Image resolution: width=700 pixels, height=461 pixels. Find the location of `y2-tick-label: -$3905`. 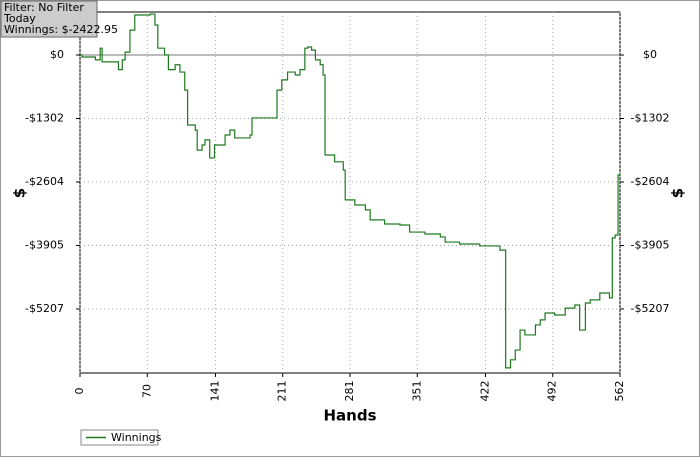

y2-tick-label: -$3905 is located at coordinates (650, 244).